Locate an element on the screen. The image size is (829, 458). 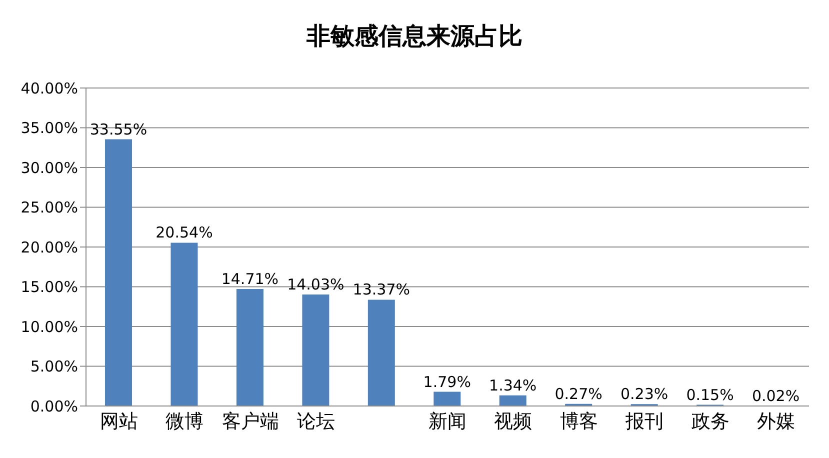
x-tick-label: 网站 is located at coordinates (119, 421).